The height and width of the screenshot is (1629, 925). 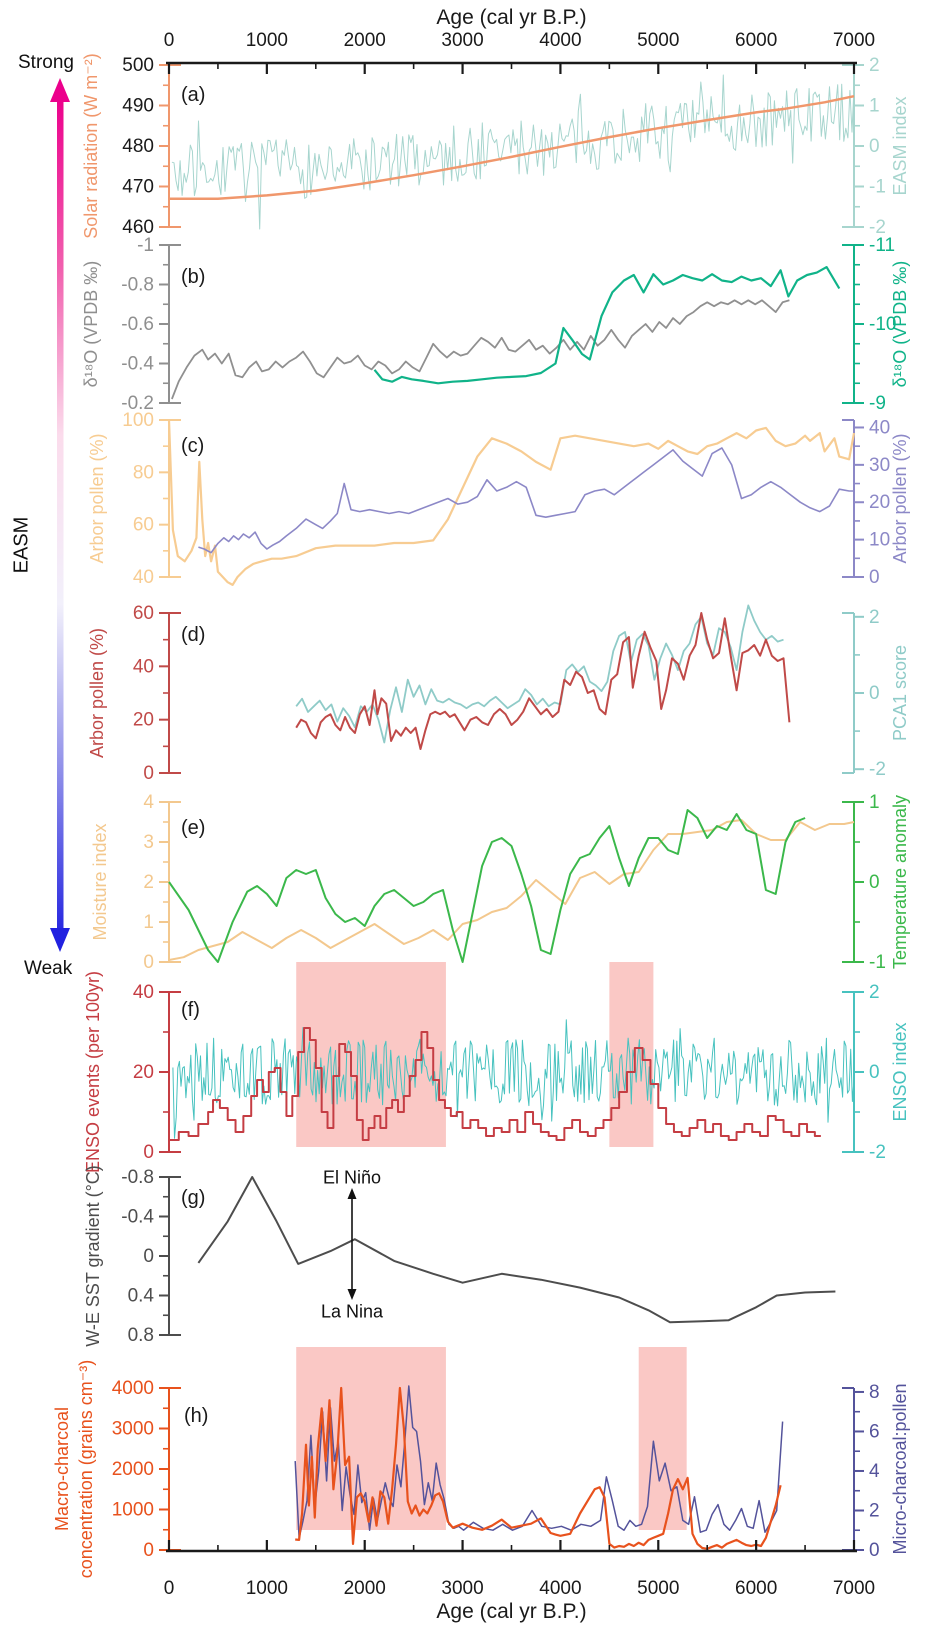 I want to click on top-axis-tick-label: 2000, so click(x=365, y=40).